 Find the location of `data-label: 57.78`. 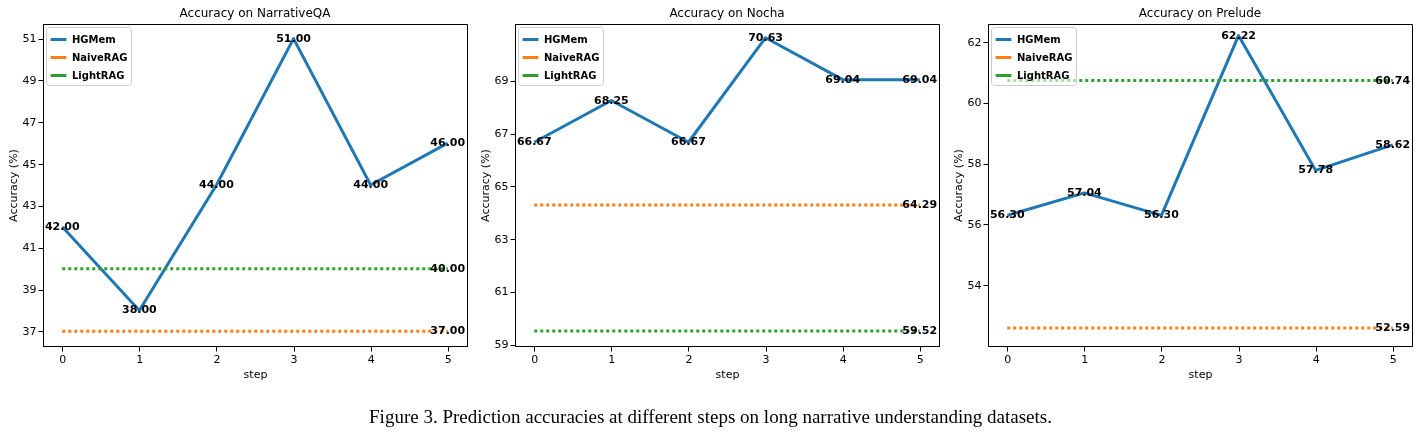

data-label: 57.78 is located at coordinates (1315, 170).